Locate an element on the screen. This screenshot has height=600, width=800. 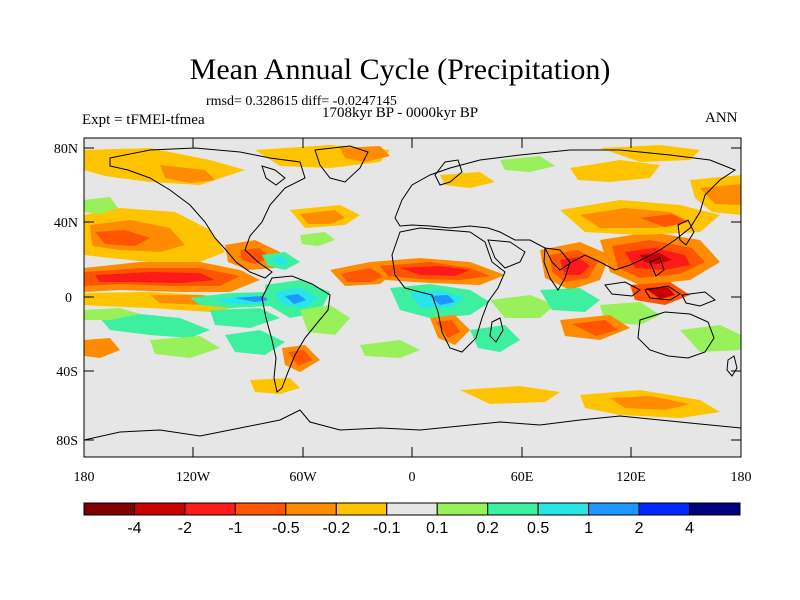
lat-tick-label: 40N is located at coordinates (66, 223).